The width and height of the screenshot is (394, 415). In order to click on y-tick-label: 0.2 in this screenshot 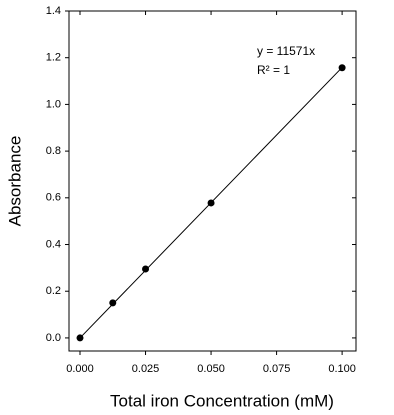, I will do `click(53, 291)`.